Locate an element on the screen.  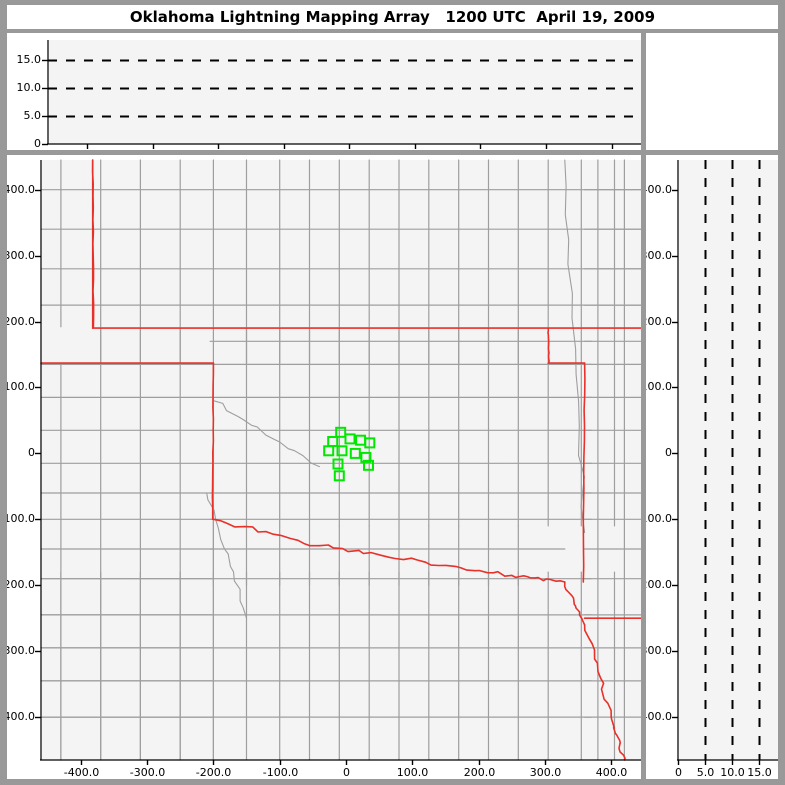
map-x-tick: 0 is located at coordinates (346, 772).